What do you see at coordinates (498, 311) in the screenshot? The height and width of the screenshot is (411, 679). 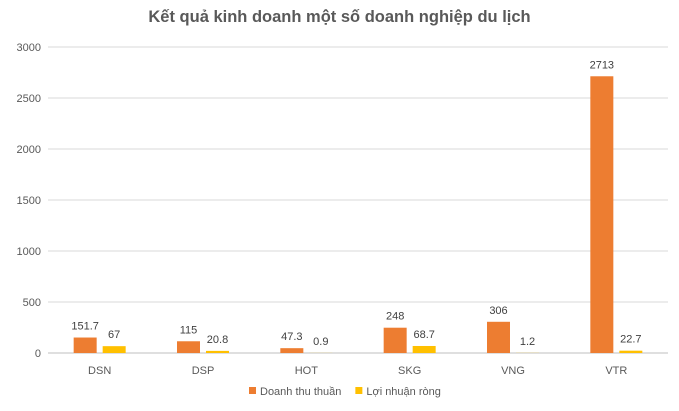 I see `data-label: 306` at bounding box center [498, 311].